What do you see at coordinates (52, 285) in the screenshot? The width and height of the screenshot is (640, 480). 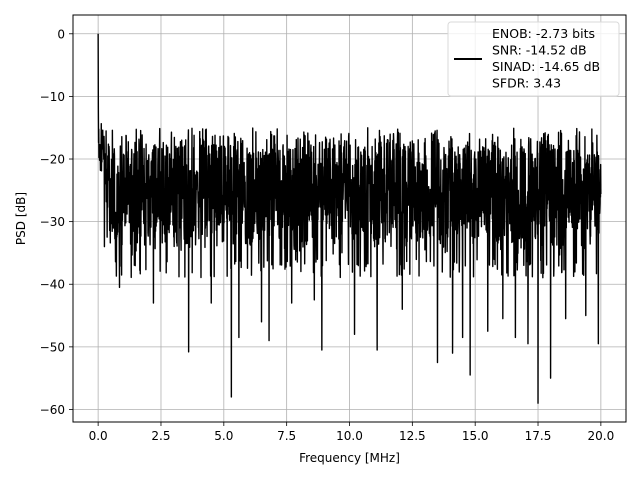 I see `y-tick-label: −40` at bounding box center [52, 285].